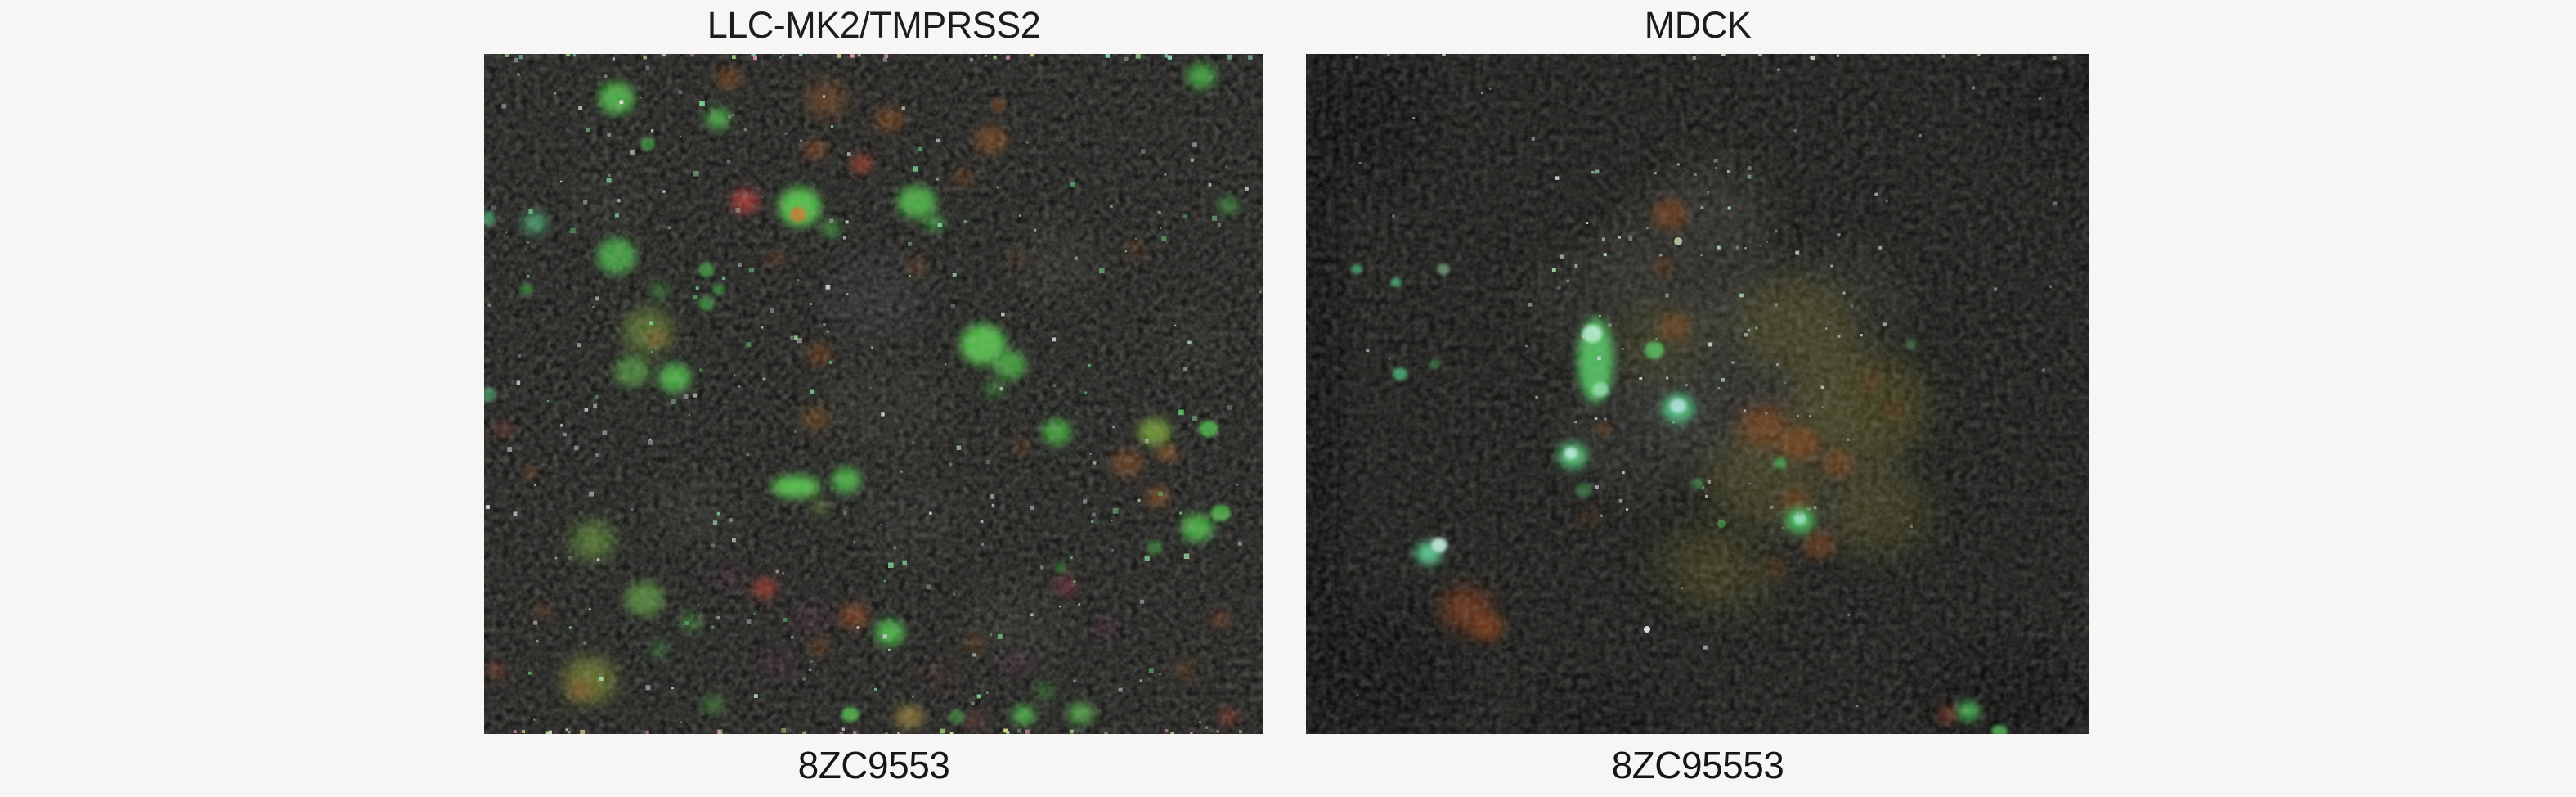 The height and width of the screenshot is (797, 2576). What do you see at coordinates (1697, 765) in the screenshot?
I see `specimen-id-label: 8ZC95553` at bounding box center [1697, 765].